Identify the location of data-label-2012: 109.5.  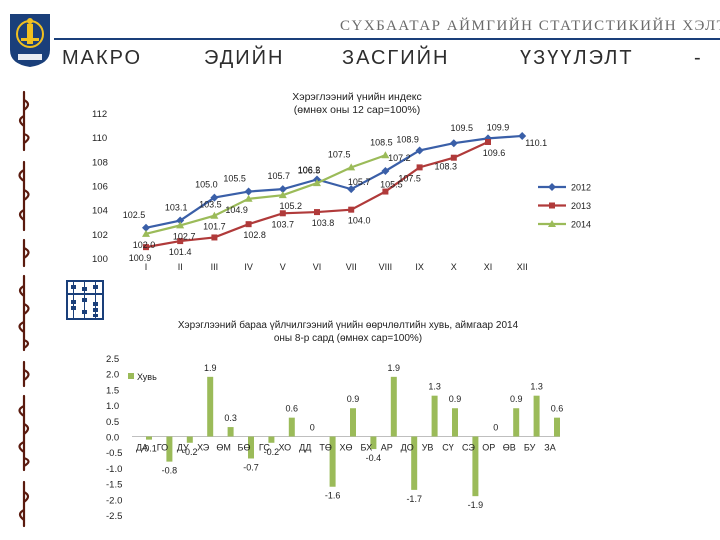
(462, 128).